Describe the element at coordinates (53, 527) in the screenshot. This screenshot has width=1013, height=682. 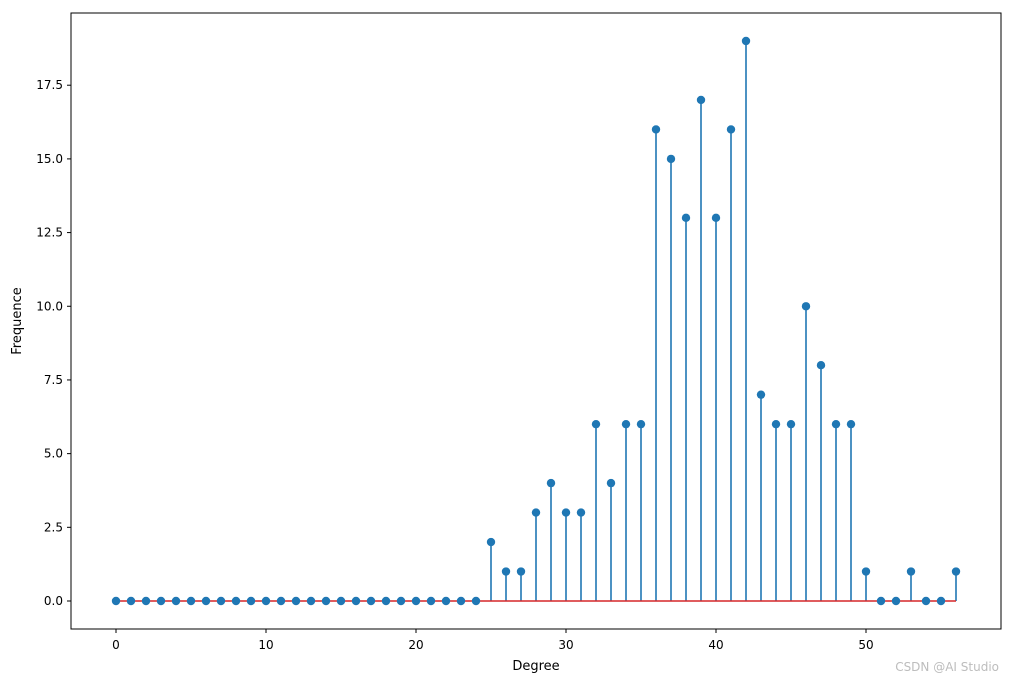
I see `y-tick-label: 2.5` at that location.